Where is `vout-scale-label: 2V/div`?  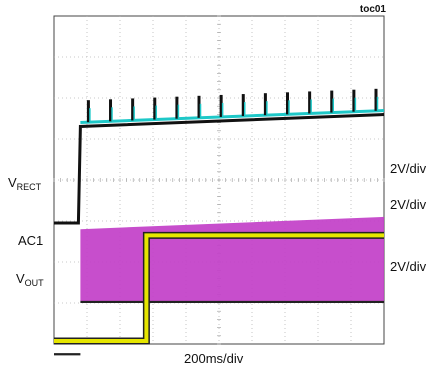 vout-scale-label: 2V/div is located at coordinates (408, 266).